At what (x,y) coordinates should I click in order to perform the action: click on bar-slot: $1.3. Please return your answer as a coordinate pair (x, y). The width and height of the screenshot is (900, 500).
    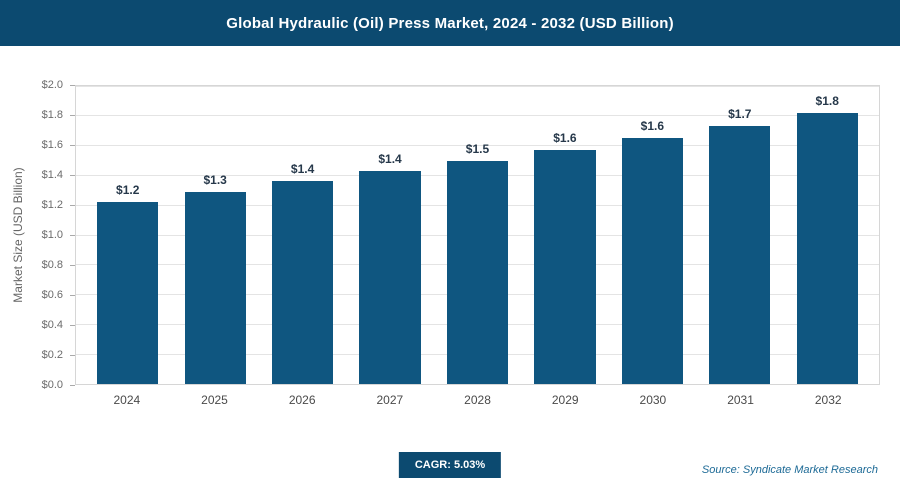
    Looking at the image, I should click on (214, 235).